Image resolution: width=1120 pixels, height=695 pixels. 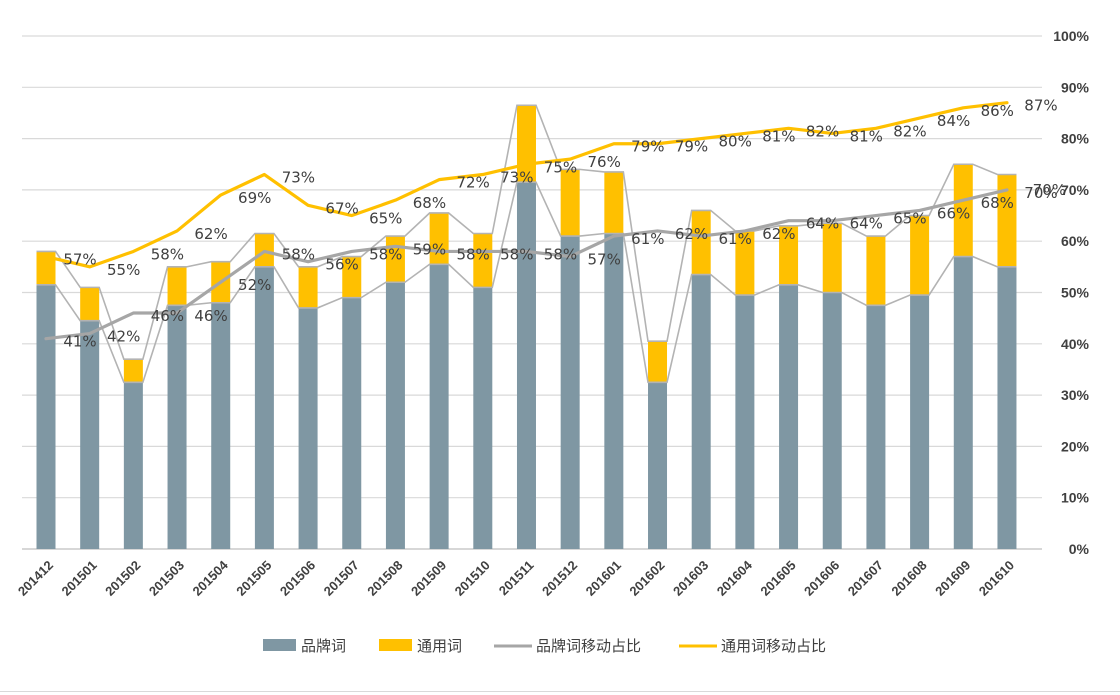 What do you see at coordinates (167, 254) in the screenshot?
I see `label-generic-mobile-share: 58%` at bounding box center [167, 254].